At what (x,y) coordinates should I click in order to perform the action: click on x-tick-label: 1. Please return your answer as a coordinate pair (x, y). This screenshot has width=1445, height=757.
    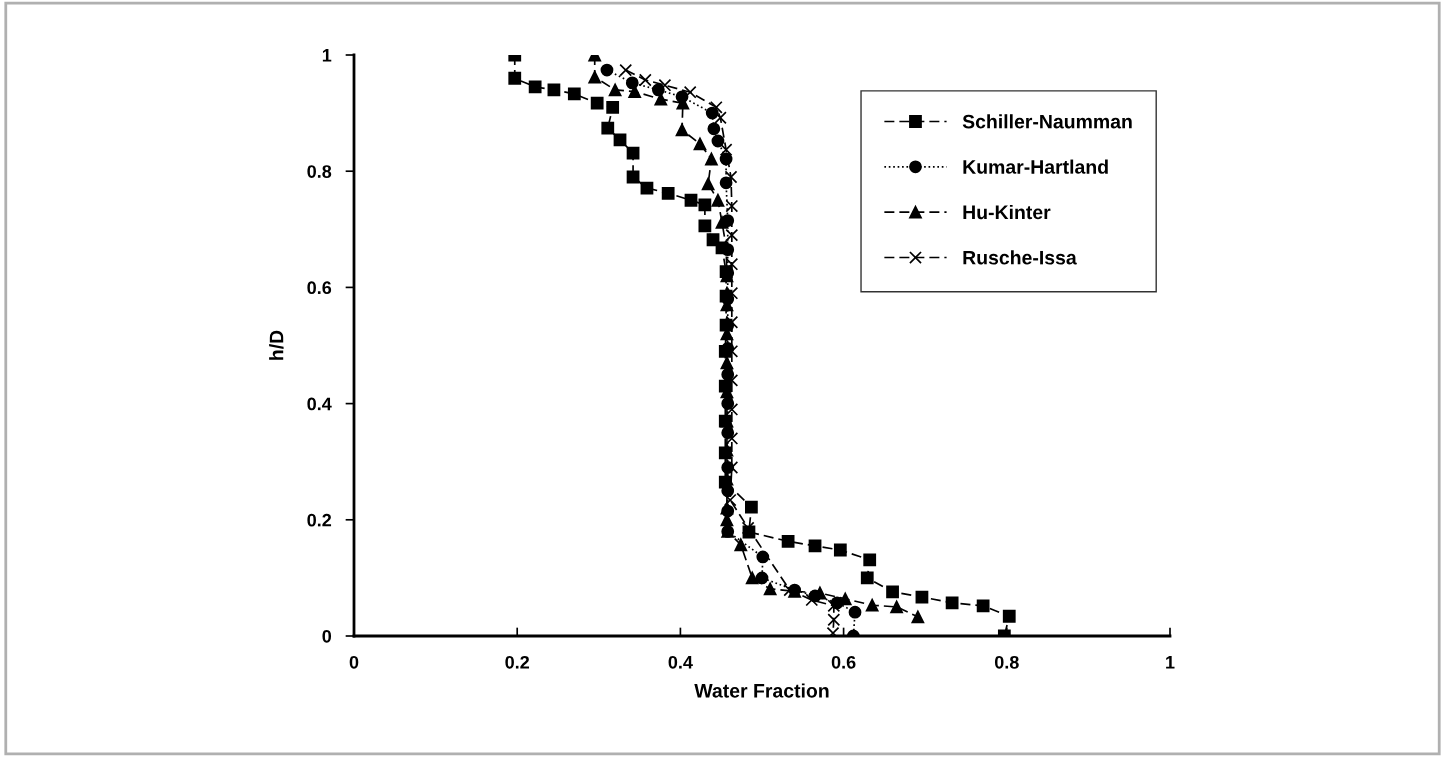
    Looking at the image, I should click on (1170, 662).